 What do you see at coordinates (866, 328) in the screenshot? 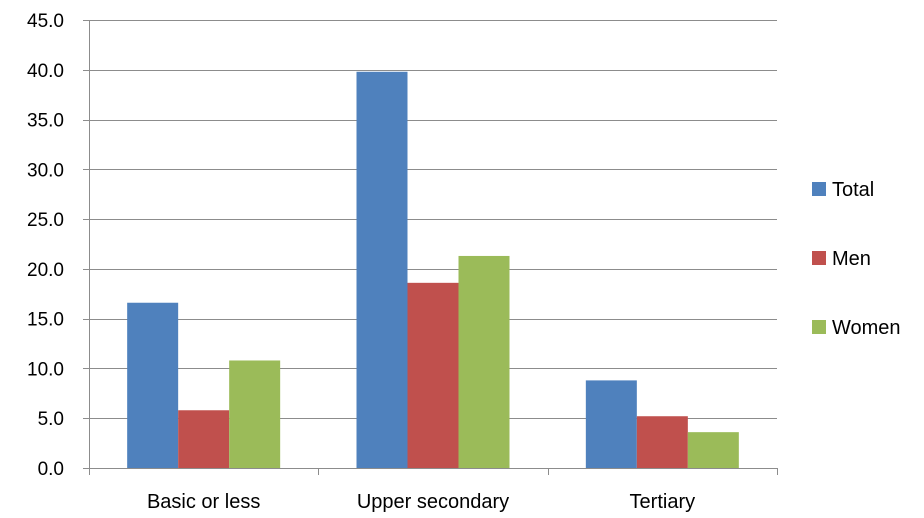
I see `legend-label-women: Women` at bounding box center [866, 328].